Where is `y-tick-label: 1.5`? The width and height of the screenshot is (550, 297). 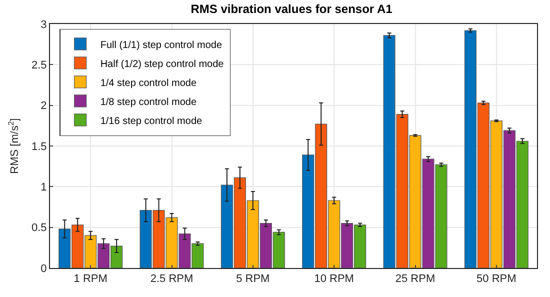
y-tick-label: 1.5 is located at coordinates (39, 146).